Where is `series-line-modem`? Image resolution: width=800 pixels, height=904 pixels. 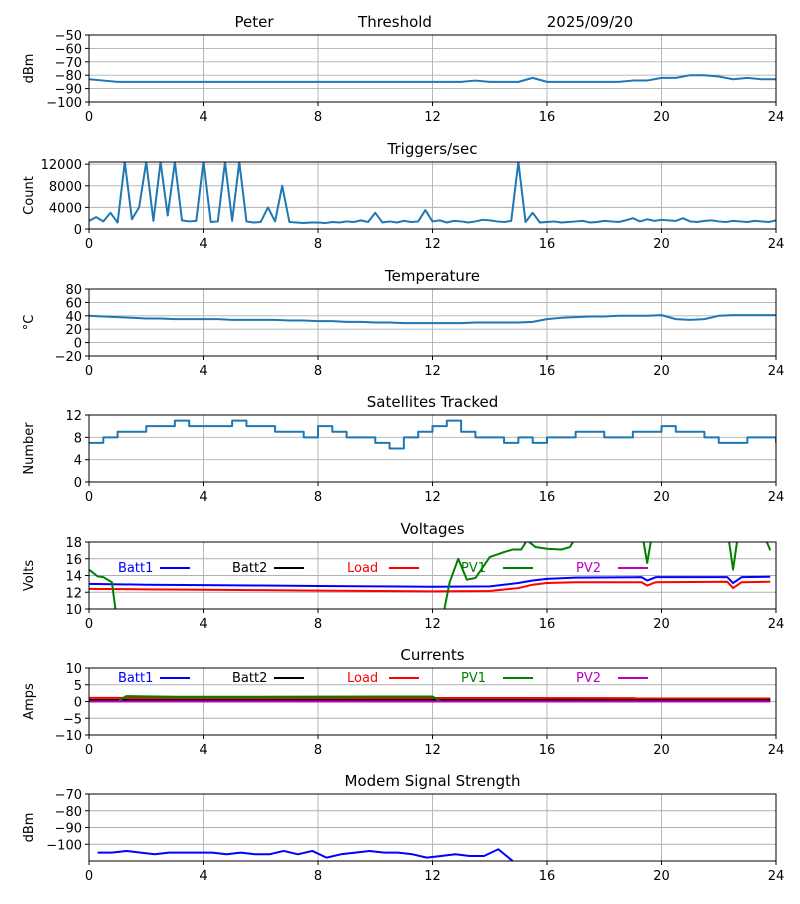 series-line-modem is located at coordinates (305, 855).